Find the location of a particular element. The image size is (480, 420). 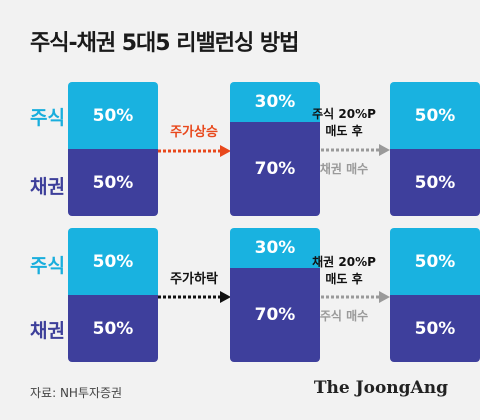

row1-final-bond: 50% is located at coordinates (435, 182).